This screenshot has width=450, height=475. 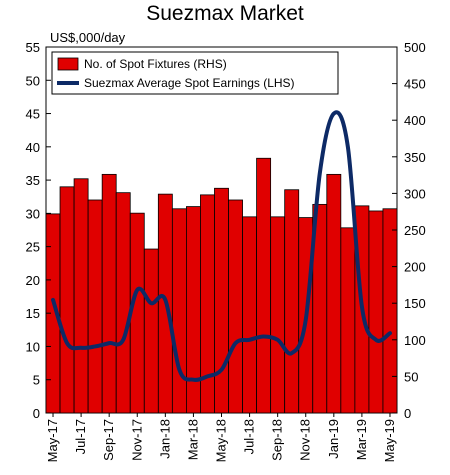 What do you see at coordinates (33, 47) in the screenshot?
I see `left-tick-label: 55` at bounding box center [33, 47].